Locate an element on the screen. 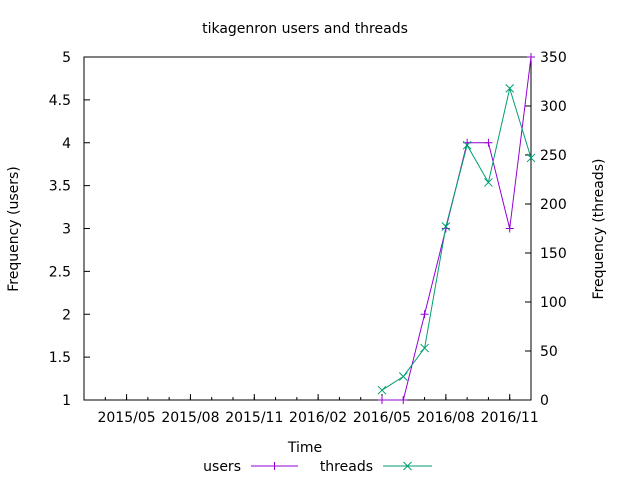  x-tick-label: 2016/05 is located at coordinates (382, 418).